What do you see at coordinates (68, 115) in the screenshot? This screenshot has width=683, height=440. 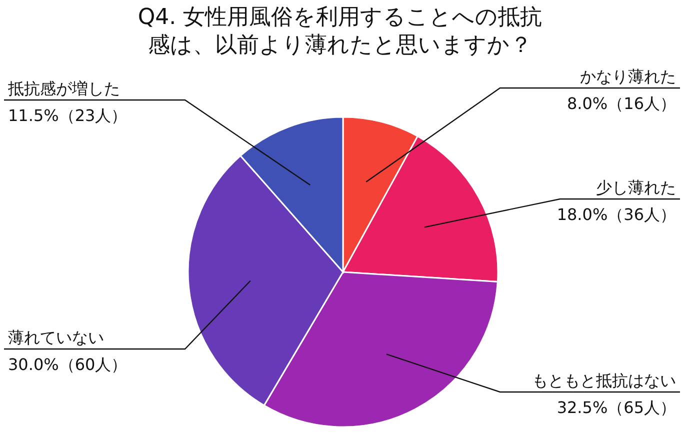 I see `data-label: 11.5%（23人）` at bounding box center [68, 115].